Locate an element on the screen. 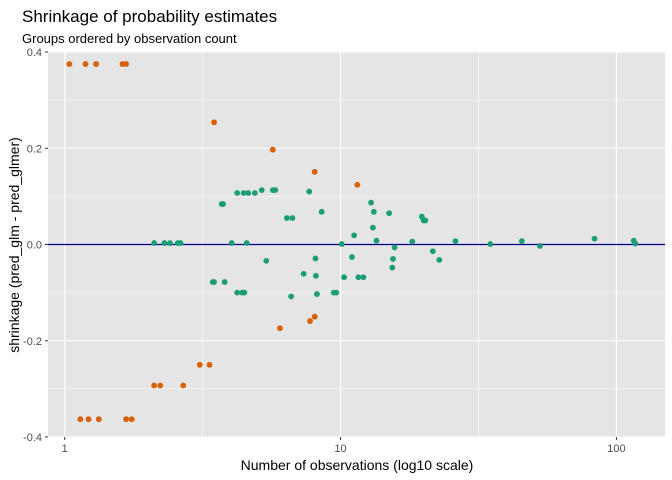 The image size is (672, 480). y-tick-label: 0.0 is located at coordinates (34, 246).